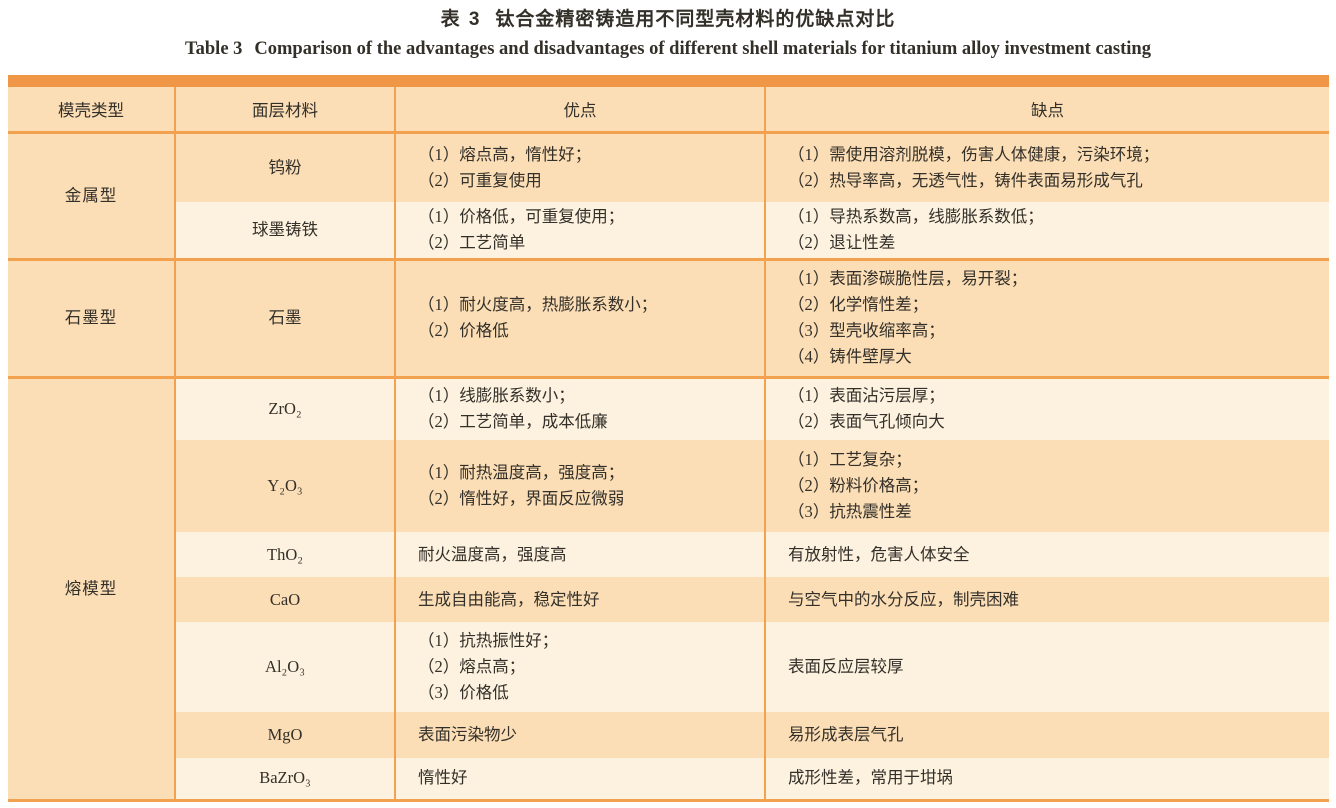 The image size is (1336, 808). What do you see at coordinates (91, 319) in the screenshot?
I see `shell-type-cell: 石墨型` at bounding box center [91, 319].